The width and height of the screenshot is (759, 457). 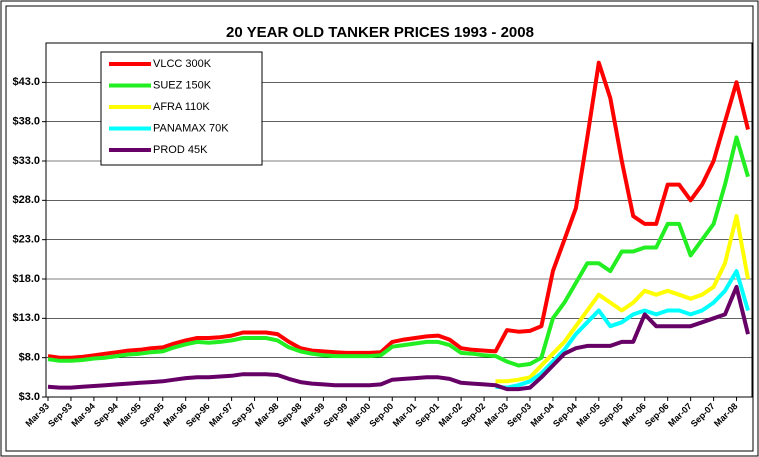 I want to click on y-tick-label: $33.0, so click(x=26, y=161).